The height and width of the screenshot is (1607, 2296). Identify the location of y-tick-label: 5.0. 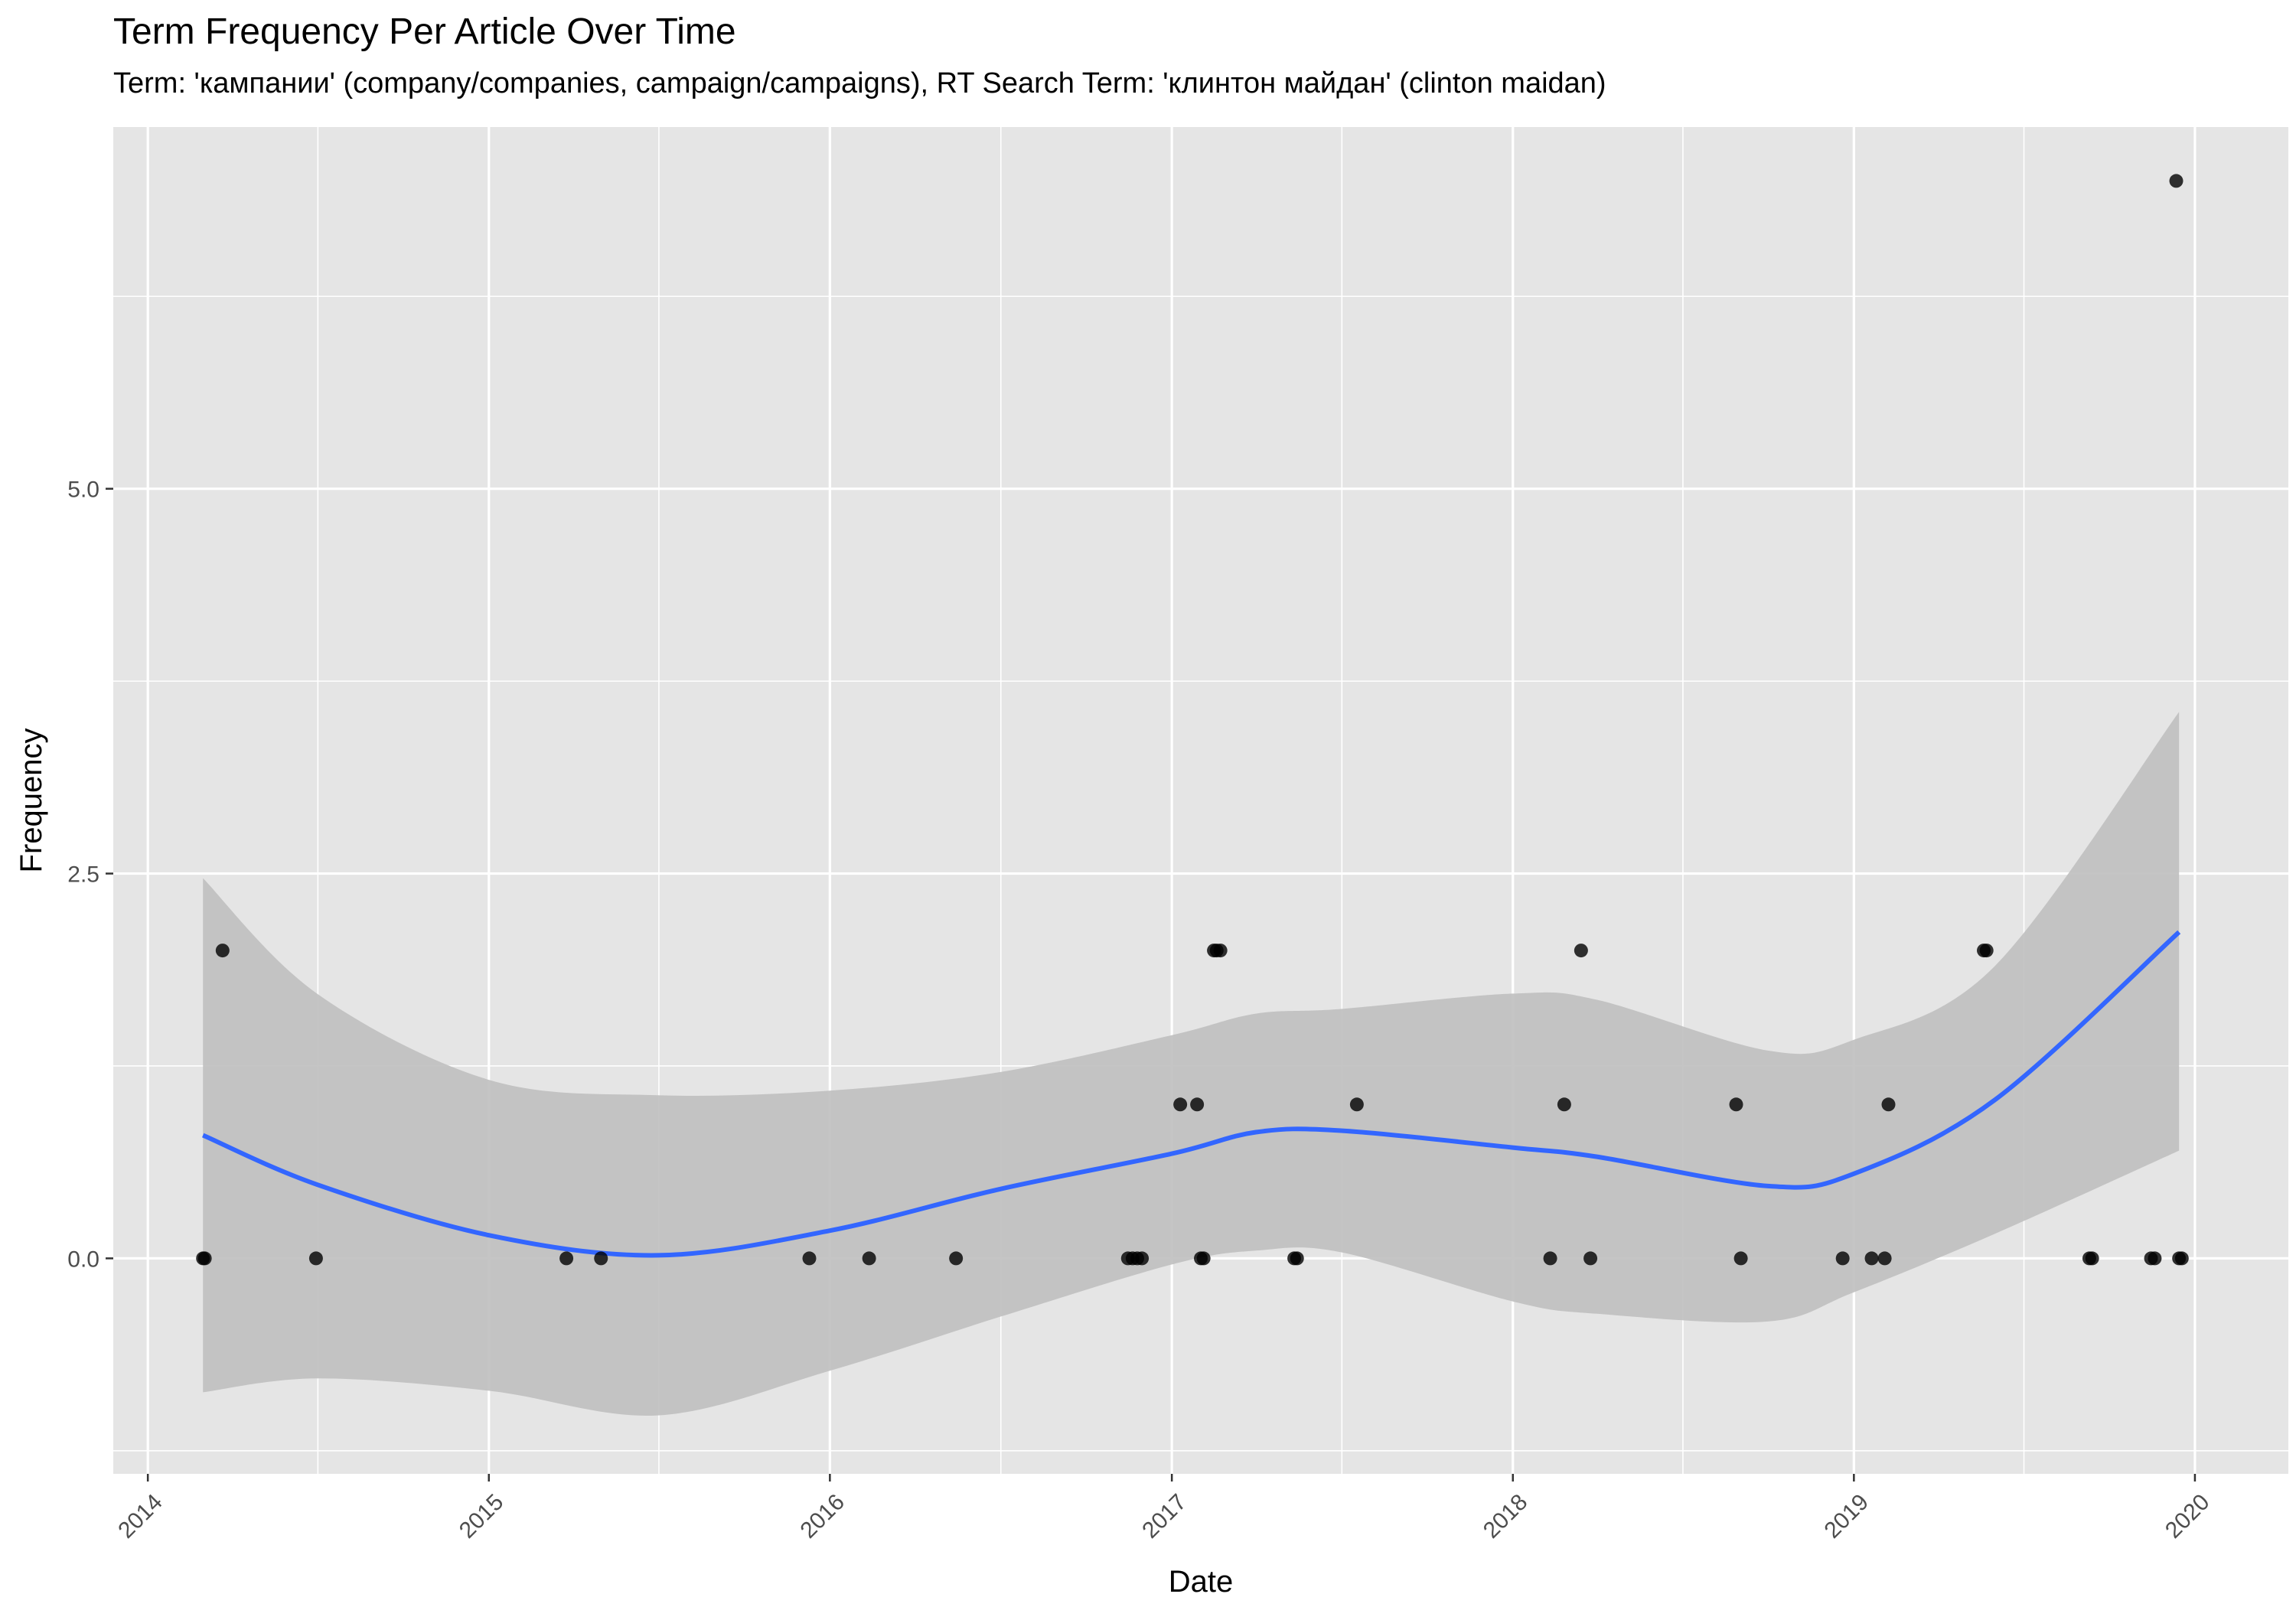
(83, 491).